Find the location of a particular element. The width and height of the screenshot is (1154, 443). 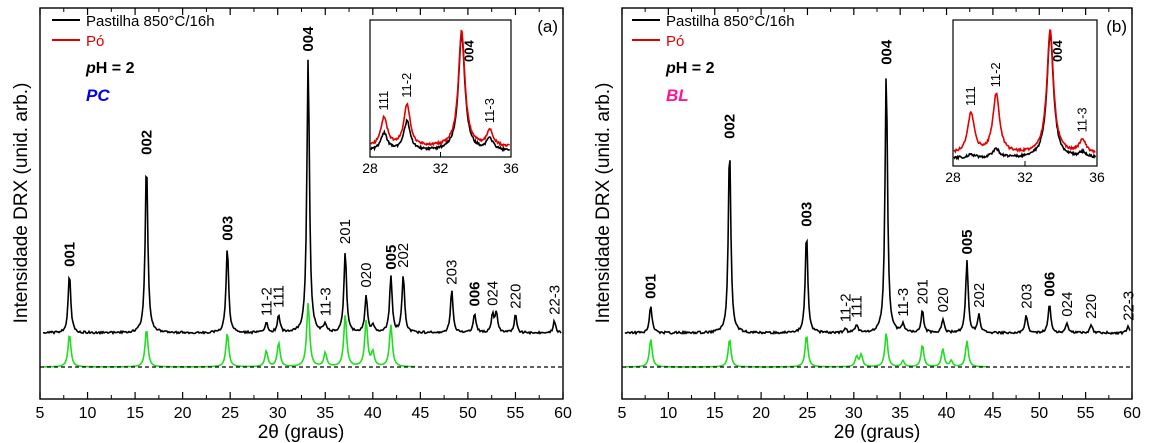

panel-b-ref-lines is located at coordinates (807, 350).